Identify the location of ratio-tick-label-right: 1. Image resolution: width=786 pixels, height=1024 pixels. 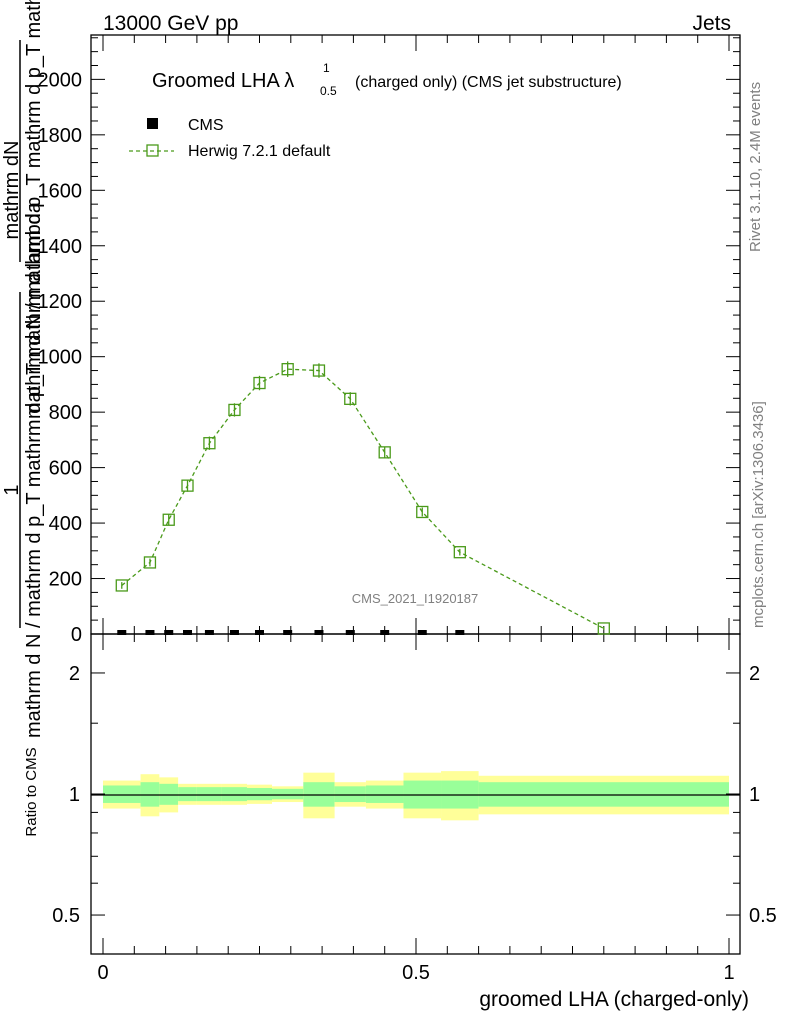
(754, 795).